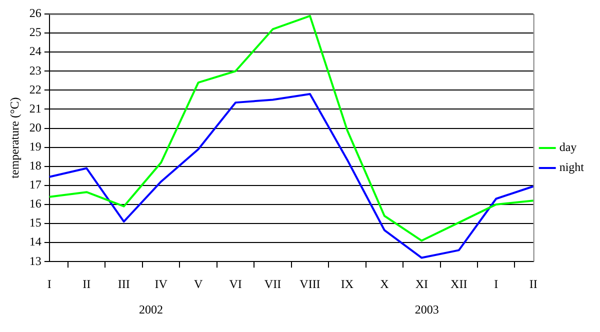  Describe the element at coordinates (235, 283) in the screenshot. I see `x-tick-label: VI` at that location.